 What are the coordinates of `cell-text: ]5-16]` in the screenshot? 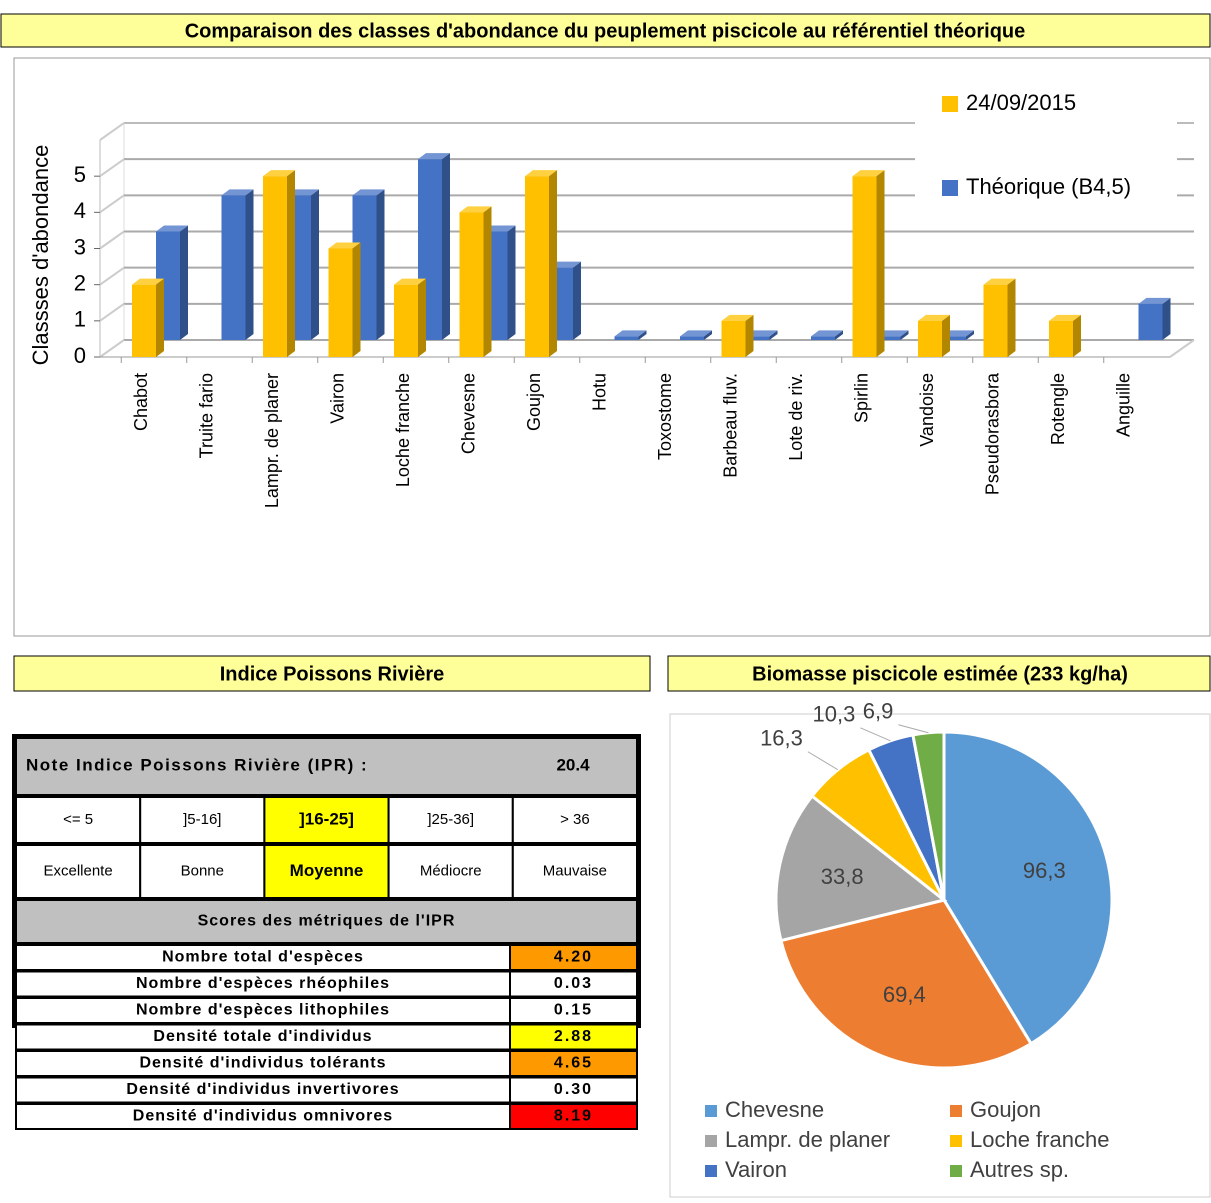 It's located at (202, 819).